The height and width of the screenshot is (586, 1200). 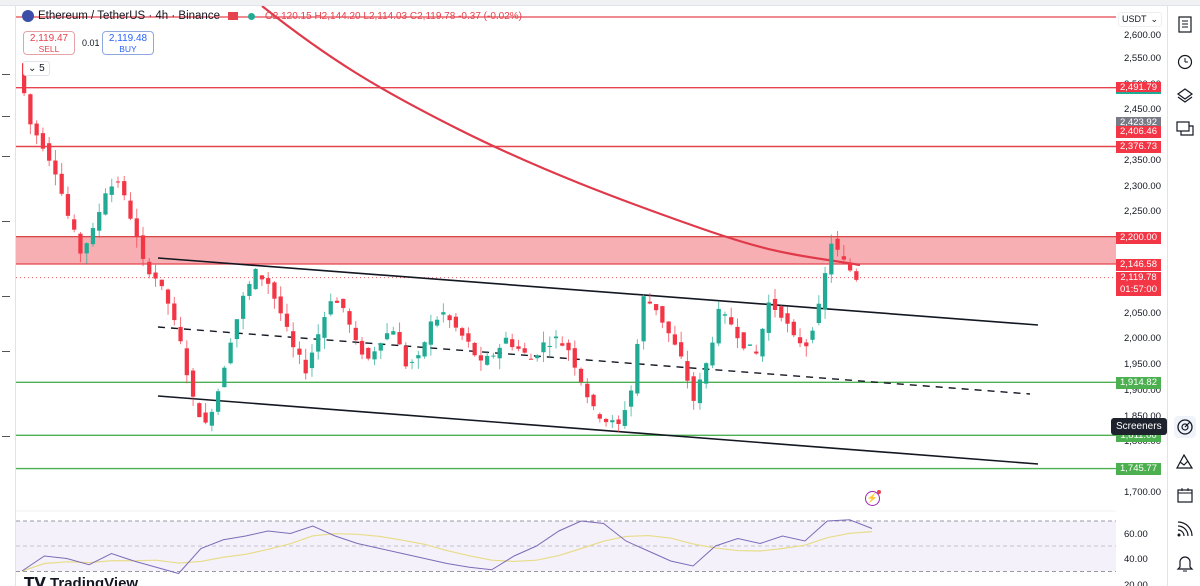 What do you see at coordinates (1142, 109) in the screenshot?
I see `axis-label: 2,450.00` at bounding box center [1142, 109].